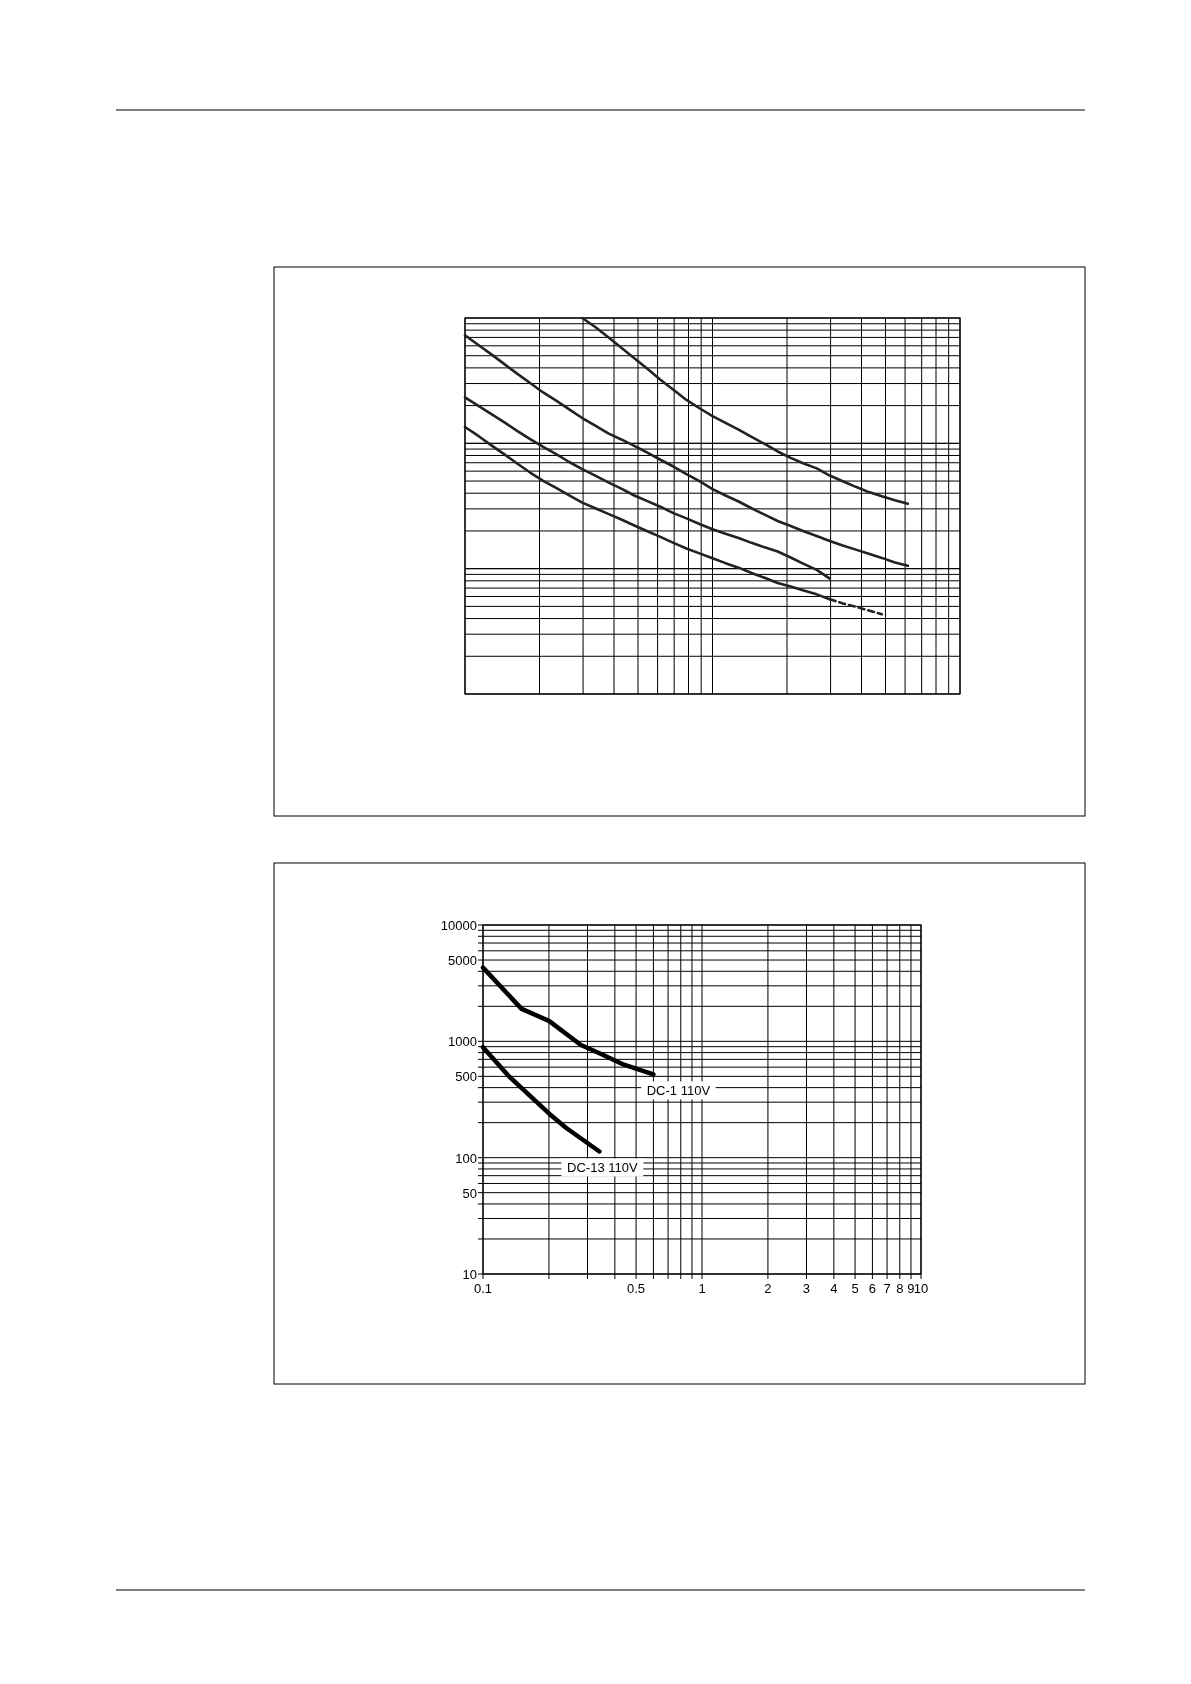 This screenshot has width=1191, height=1684. What do you see at coordinates (834, 1288) in the screenshot?
I see `x-tick-label: 4` at bounding box center [834, 1288].